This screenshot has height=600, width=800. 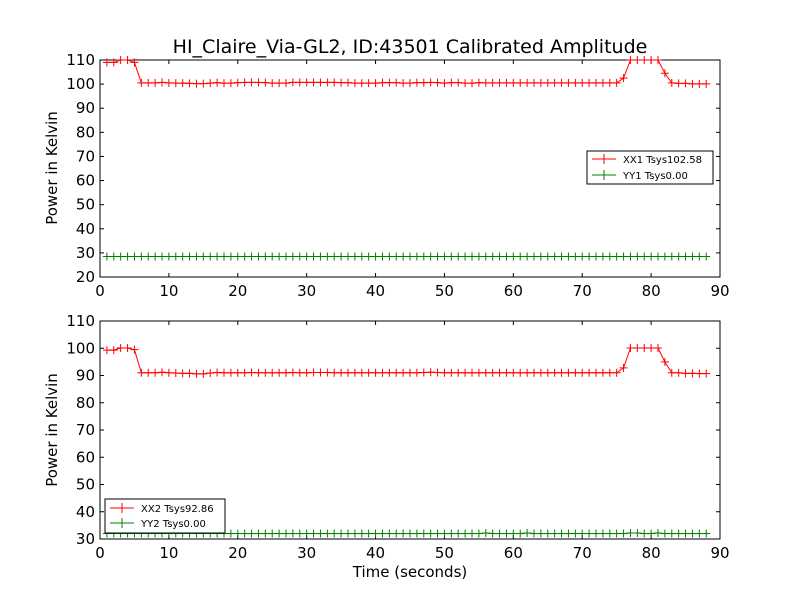 What do you see at coordinates (410, 572) in the screenshot?
I see `bottom-x-axis-label: Time (seconds)` at bounding box center [410, 572].